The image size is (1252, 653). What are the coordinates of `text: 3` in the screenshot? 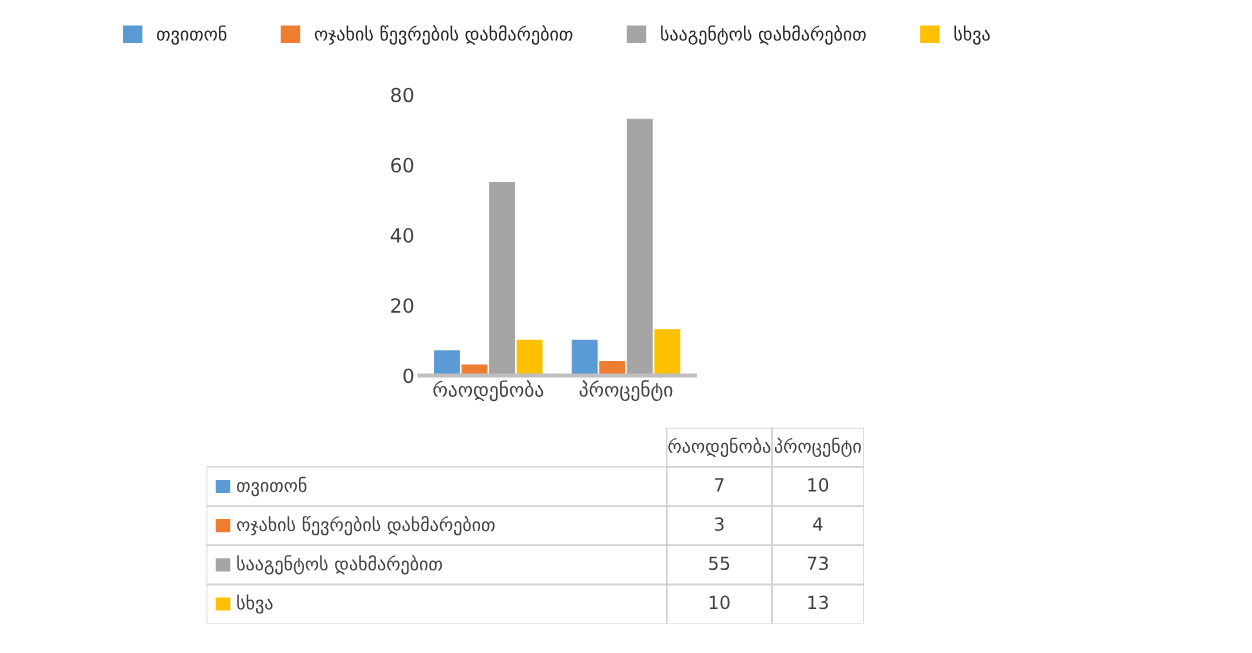 It's located at (719, 524).